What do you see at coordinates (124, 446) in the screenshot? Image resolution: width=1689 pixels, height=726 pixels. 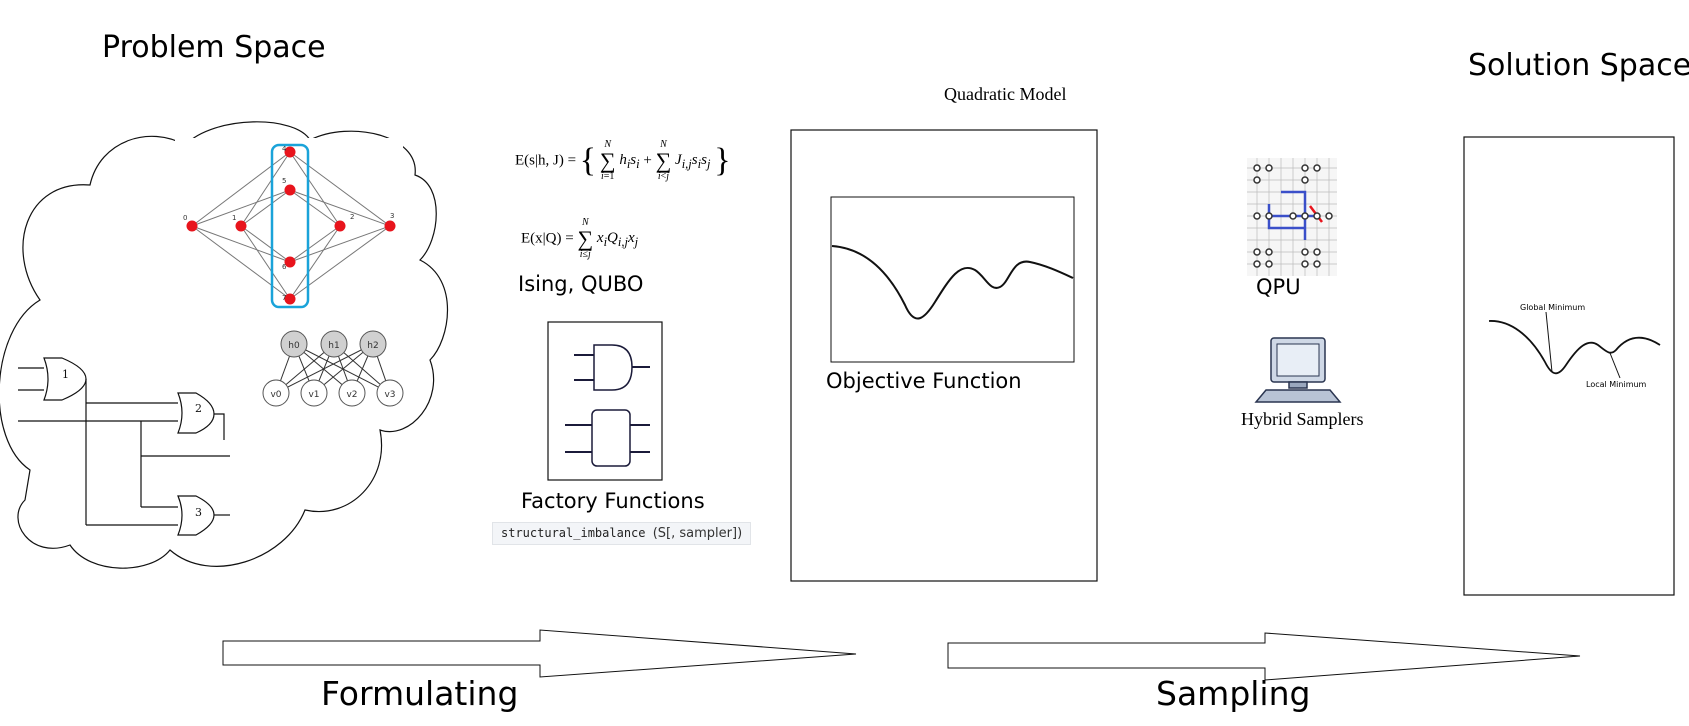 I see `logic-circuit` at bounding box center [124, 446].